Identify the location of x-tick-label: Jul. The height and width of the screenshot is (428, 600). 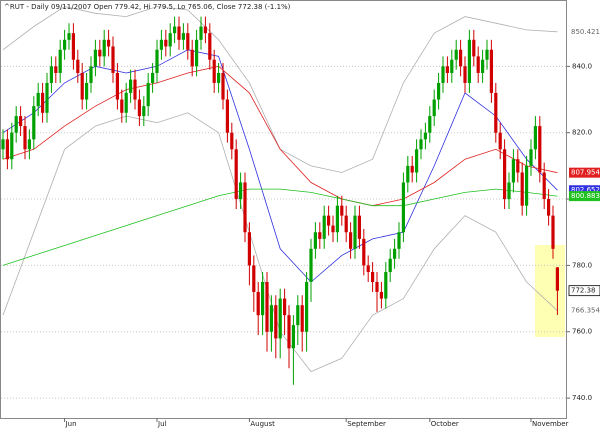
(162, 424).